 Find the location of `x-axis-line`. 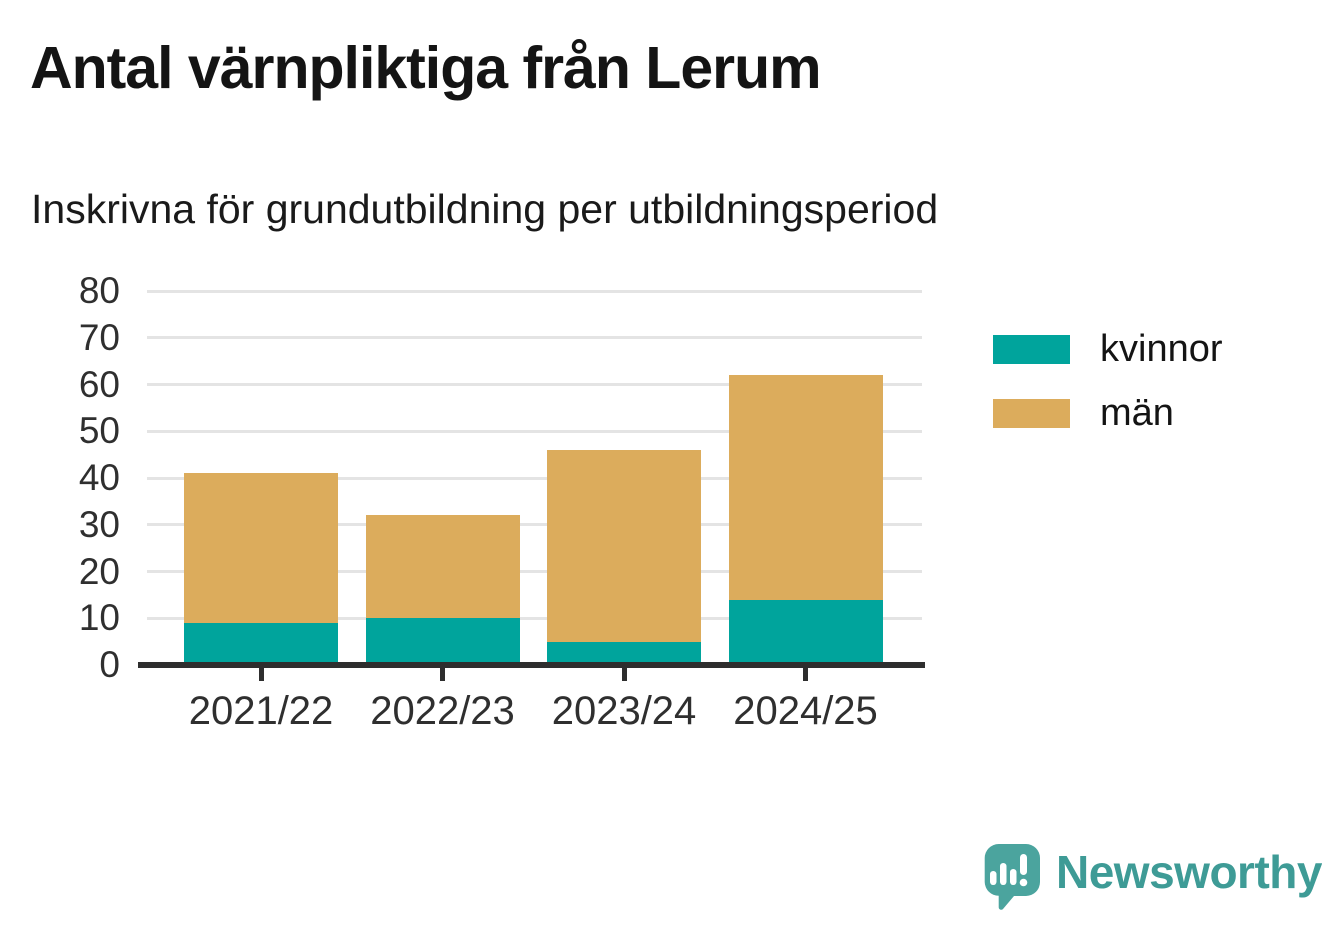

x-axis-line is located at coordinates (531, 665).